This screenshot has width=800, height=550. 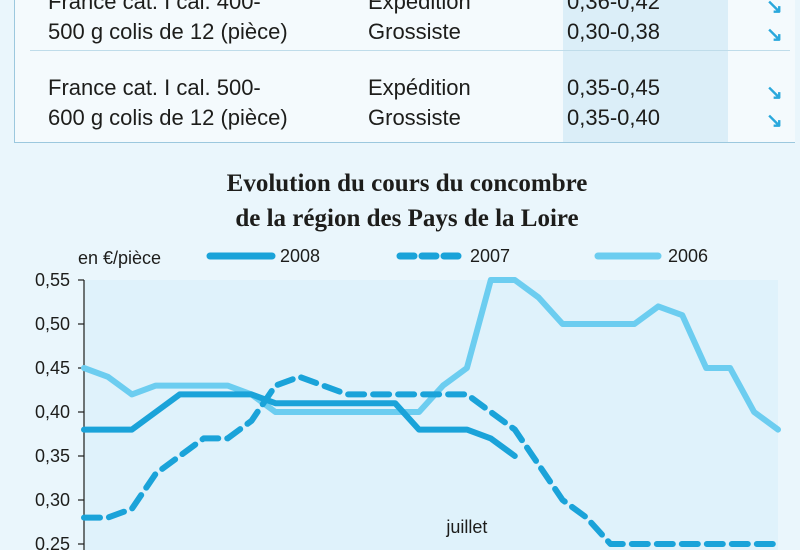 What do you see at coordinates (154, 7) in the screenshot?
I see `product-name-line1: France cat. I cal. 400-` at bounding box center [154, 7].